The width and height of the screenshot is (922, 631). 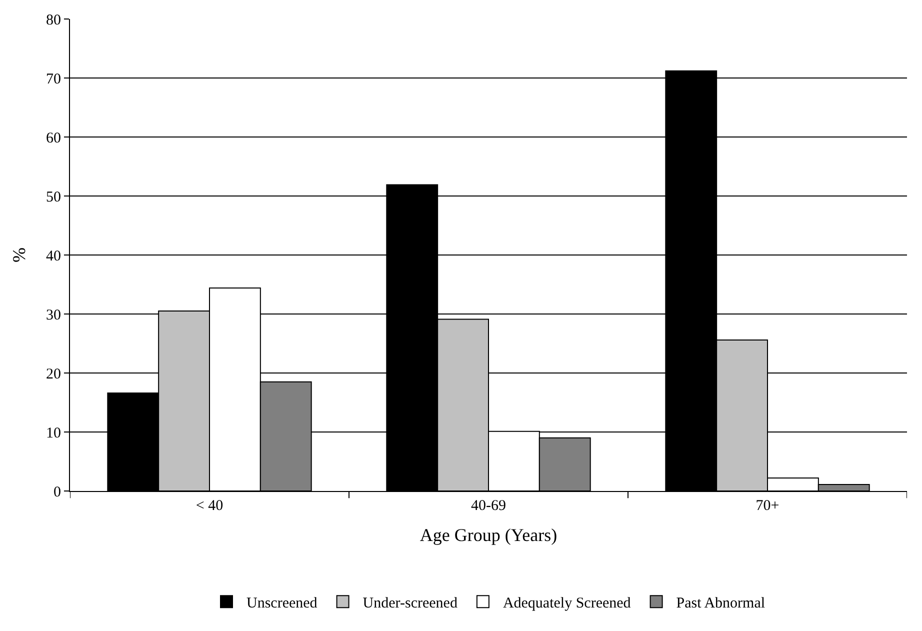 I want to click on y-tick-label: 20, so click(x=53, y=374).